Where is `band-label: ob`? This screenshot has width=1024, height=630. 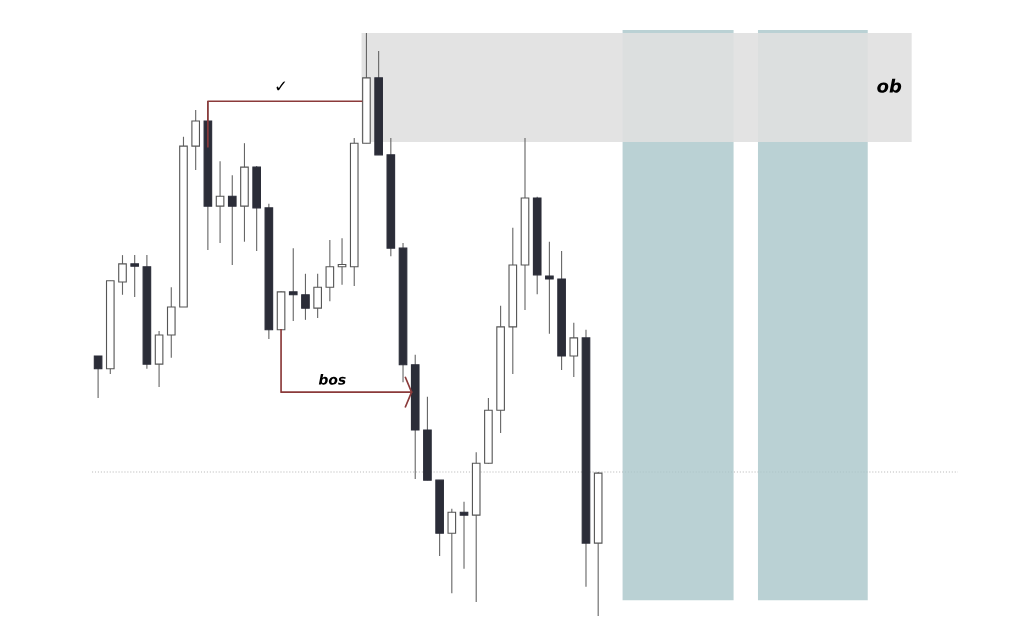
band-label: ob is located at coordinates (889, 85).